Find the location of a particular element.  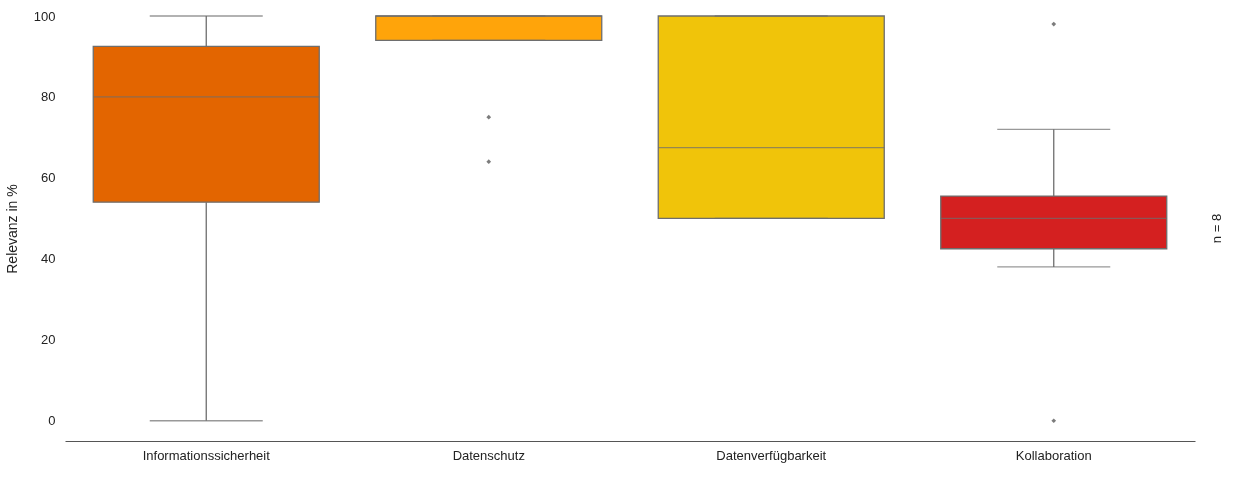

y-tick-label: 60 is located at coordinates (48, 178).